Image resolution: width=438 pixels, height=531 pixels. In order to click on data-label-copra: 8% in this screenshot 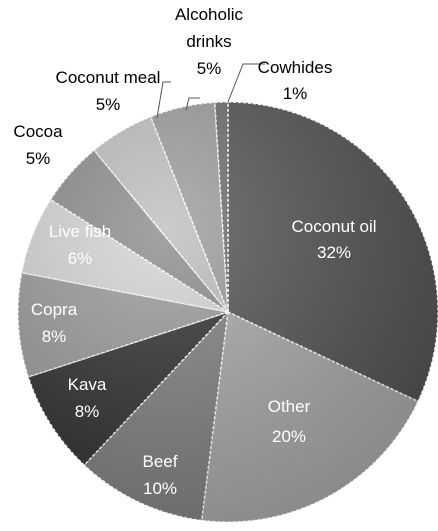, I will do `click(54, 336)`.